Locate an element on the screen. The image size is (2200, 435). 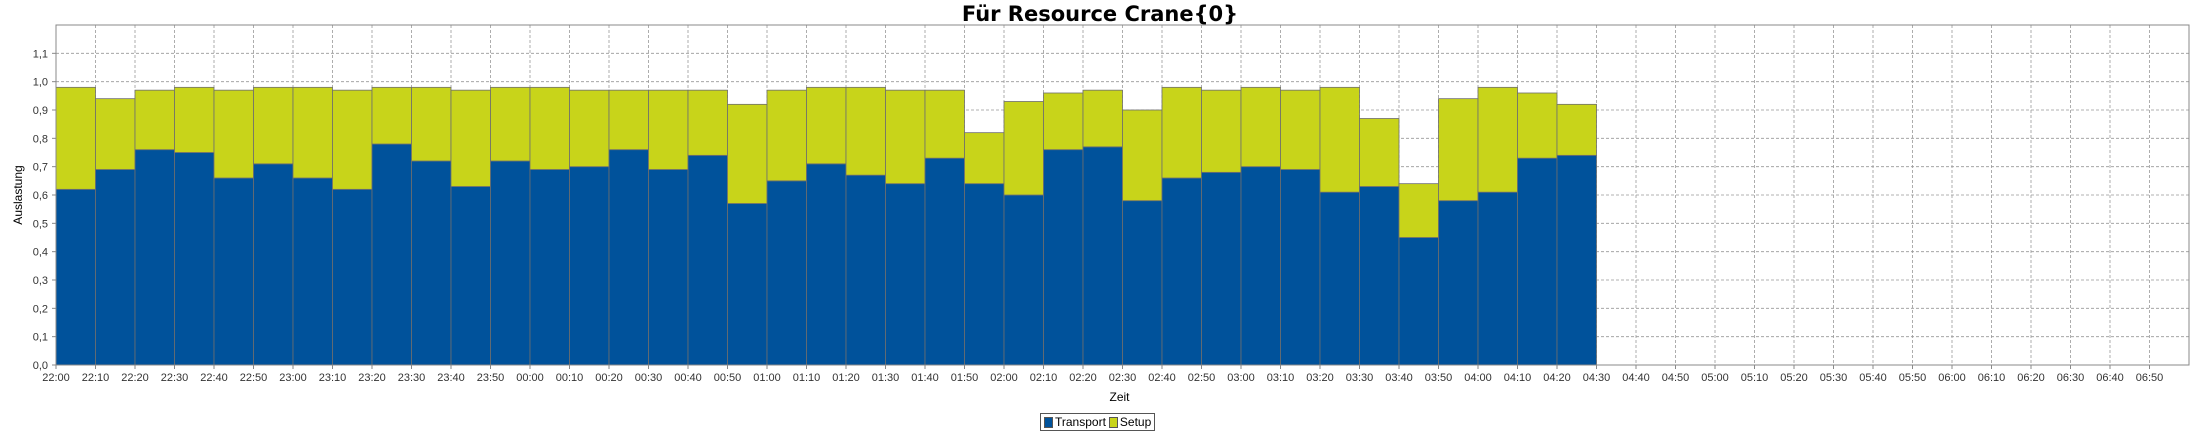
y-tick-label: 1,0 is located at coordinates (40, 83).